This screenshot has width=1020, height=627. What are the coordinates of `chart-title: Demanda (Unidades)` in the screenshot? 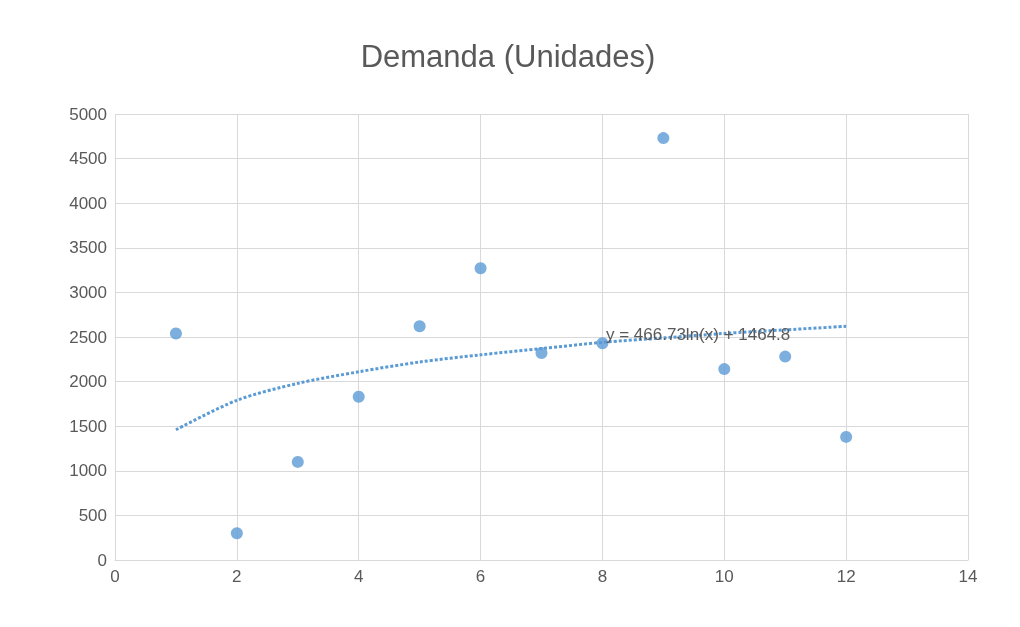 It's located at (508, 56).